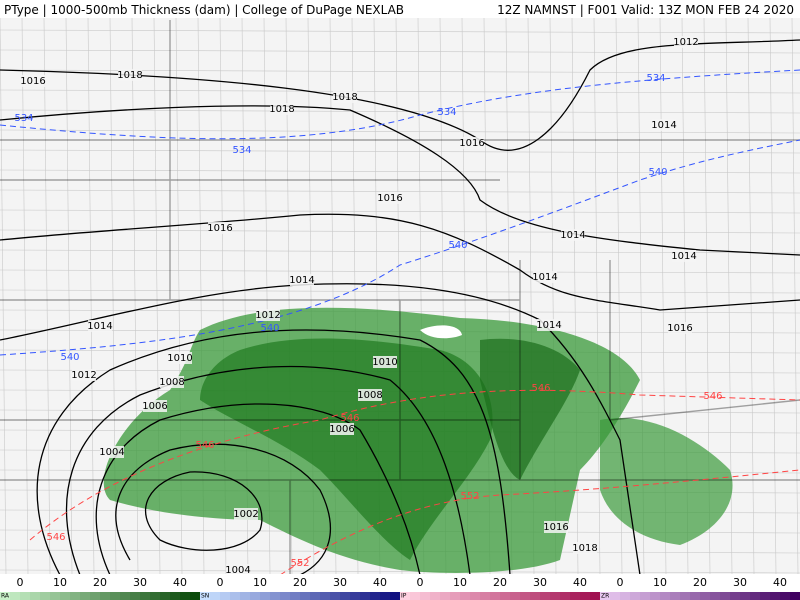 This screenshot has height=600, width=800. I want to click on thickness-line, so click(539, 522).